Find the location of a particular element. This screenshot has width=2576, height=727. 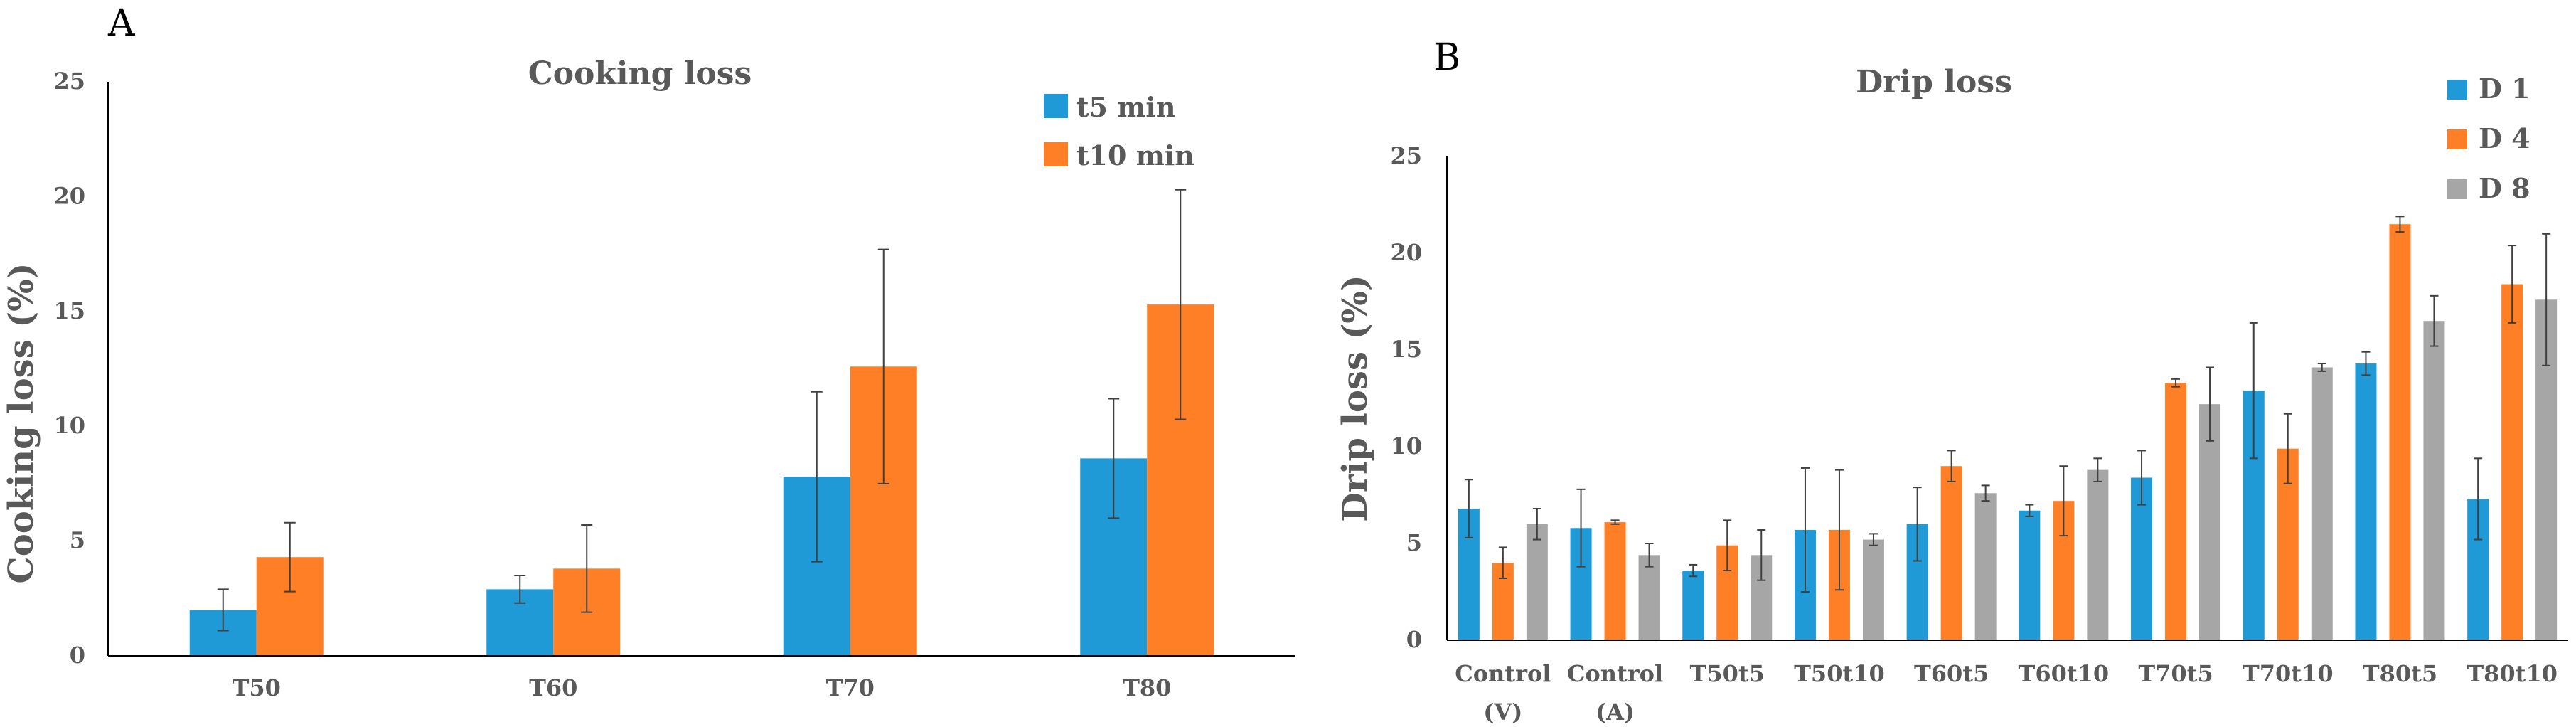

chart-b-legend: D 1 D 4 D 8 is located at coordinates (2488, 138).